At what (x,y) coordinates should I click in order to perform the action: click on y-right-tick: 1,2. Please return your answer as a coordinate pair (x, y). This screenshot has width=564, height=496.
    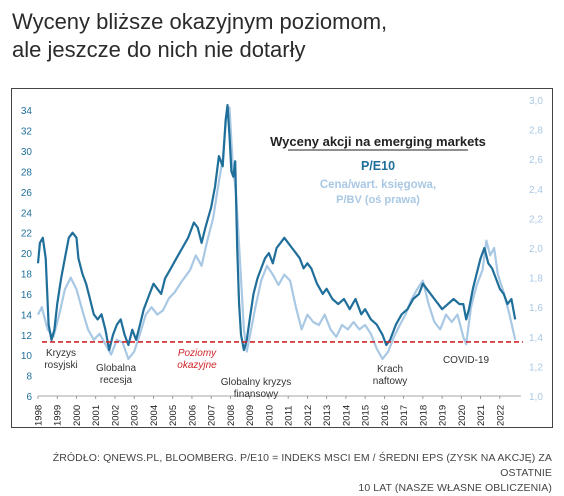
    Looking at the image, I should click on (536, 367).